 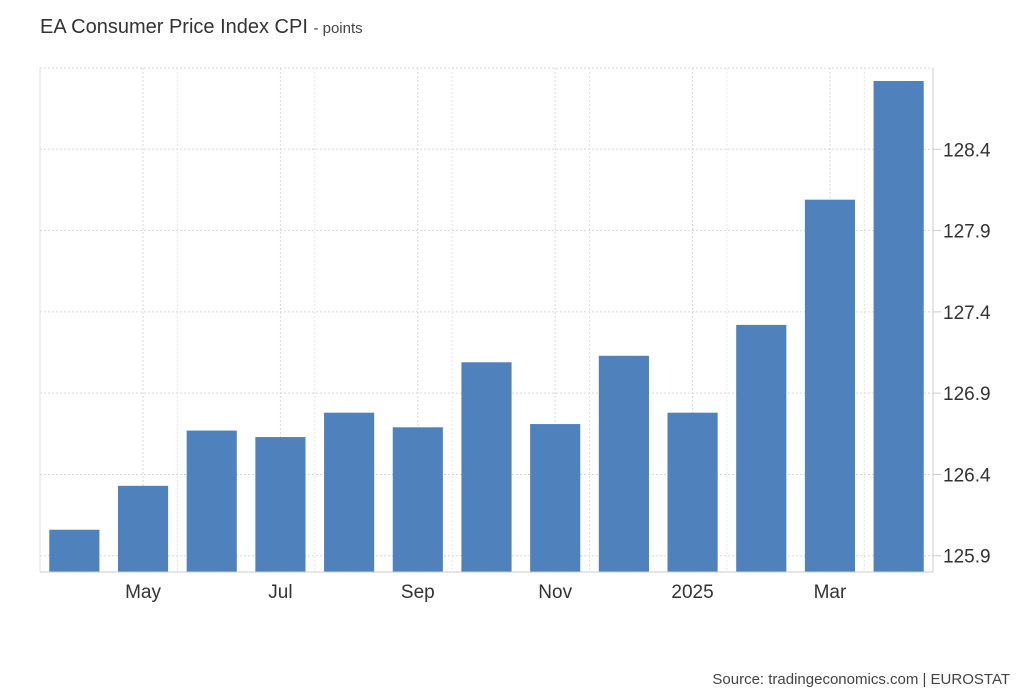 I want to click on x-tick-label: 2025, so click(x=692, y=592).